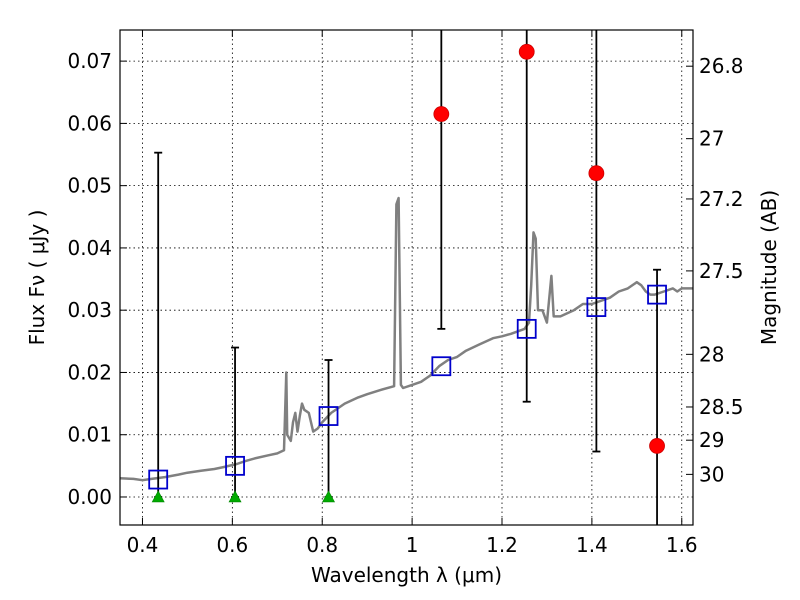 This screenshot has width=800, height=600. I want to click on magnitude-tick-label: 27, so click(711, 139).